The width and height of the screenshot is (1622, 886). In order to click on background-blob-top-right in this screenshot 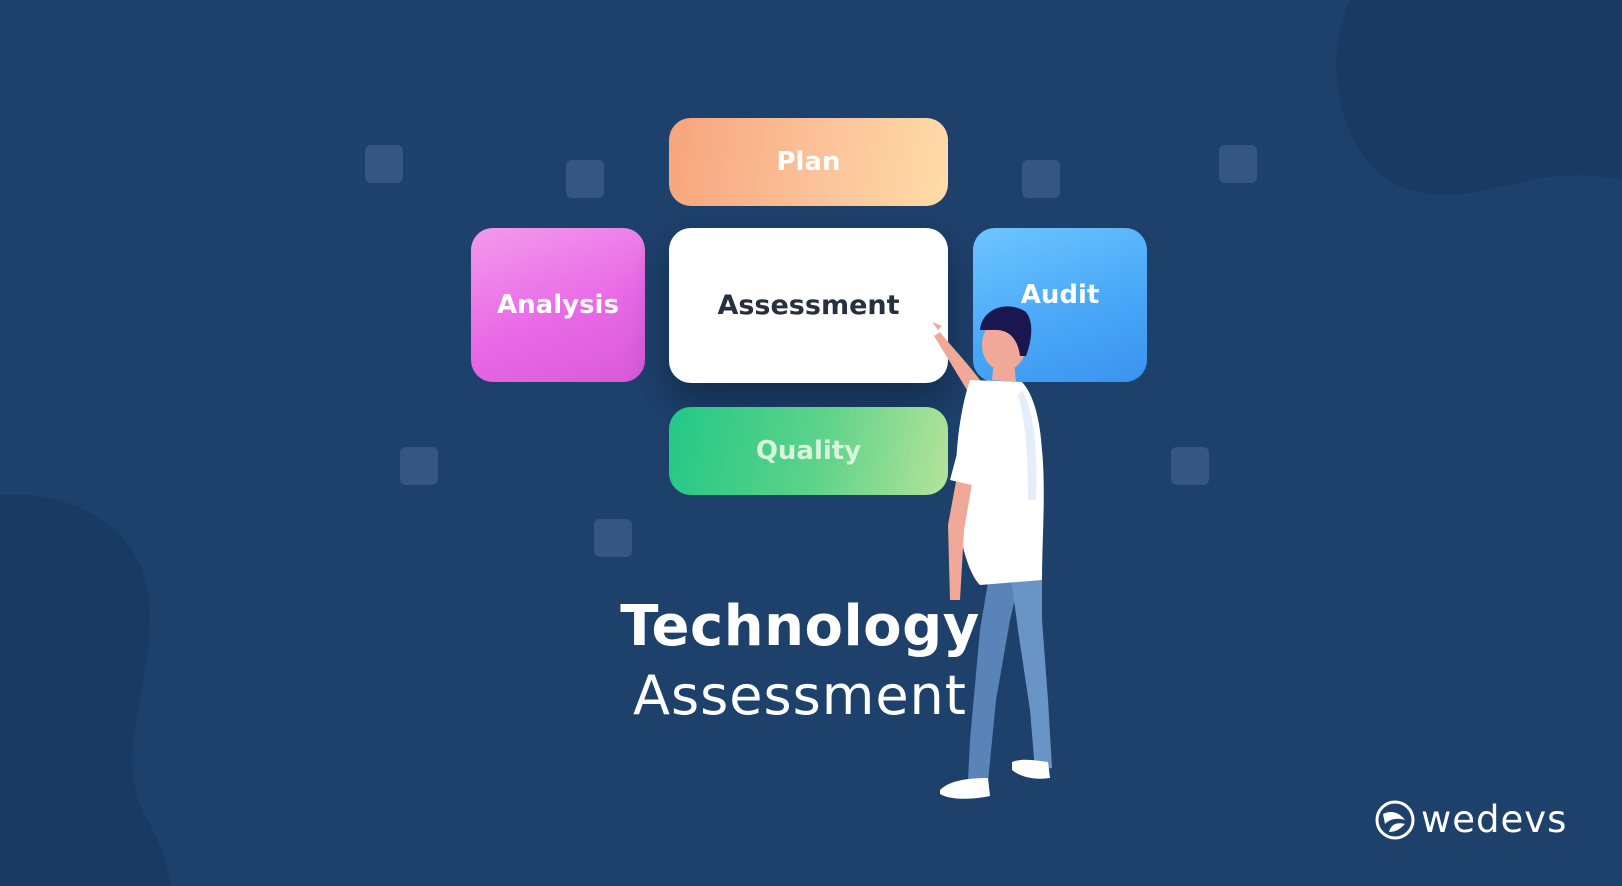, I will do `click(1479, 97)`.